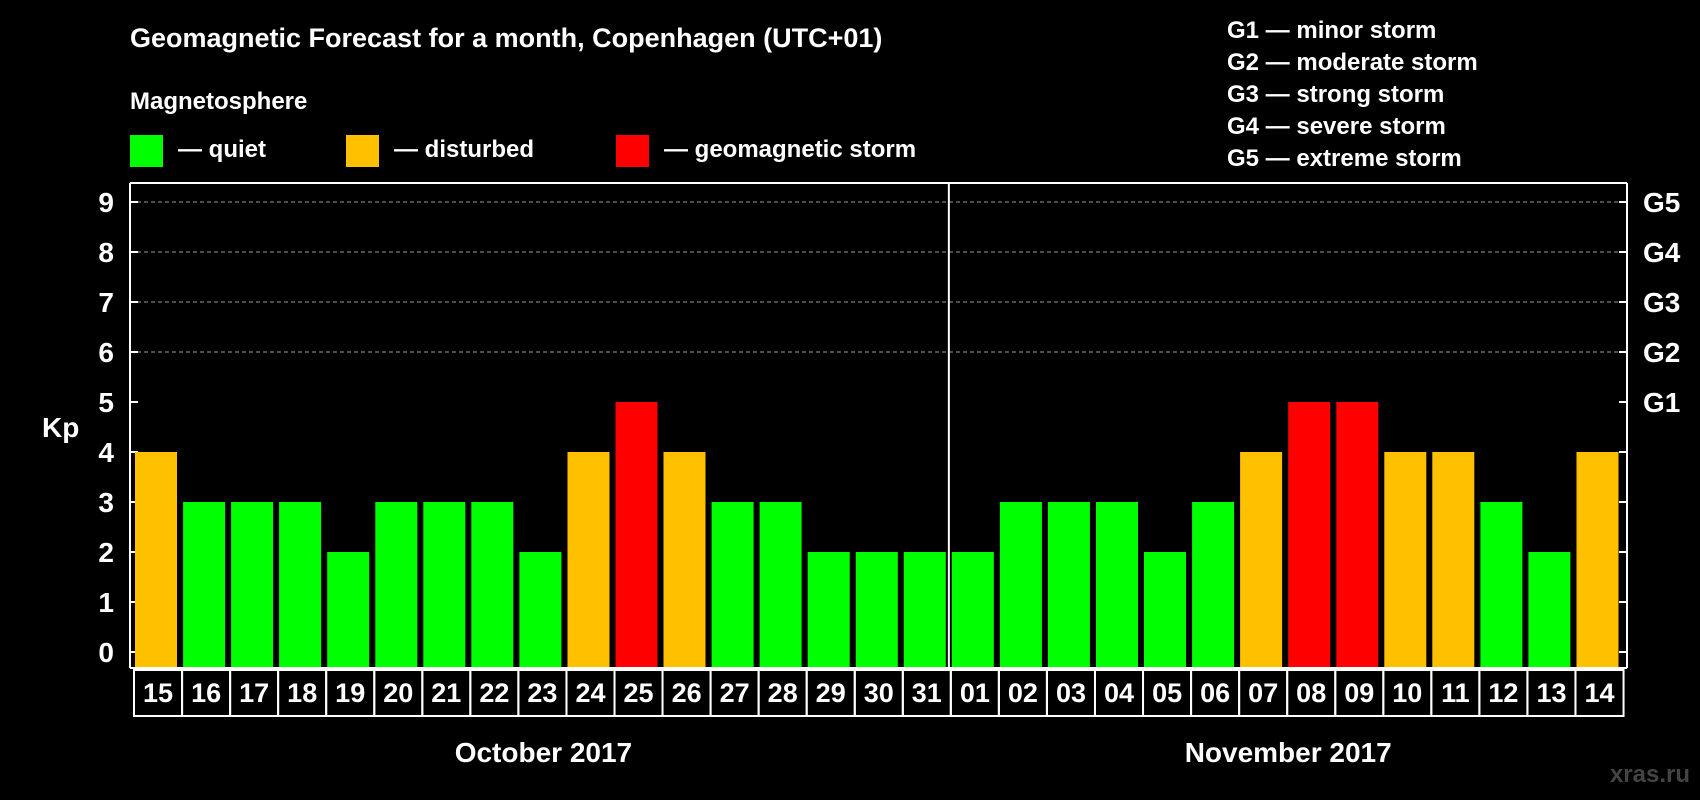 The width and height of the screenshot is (1700, 800). I want to click on y-tick-label: 6, so click(106, 352).